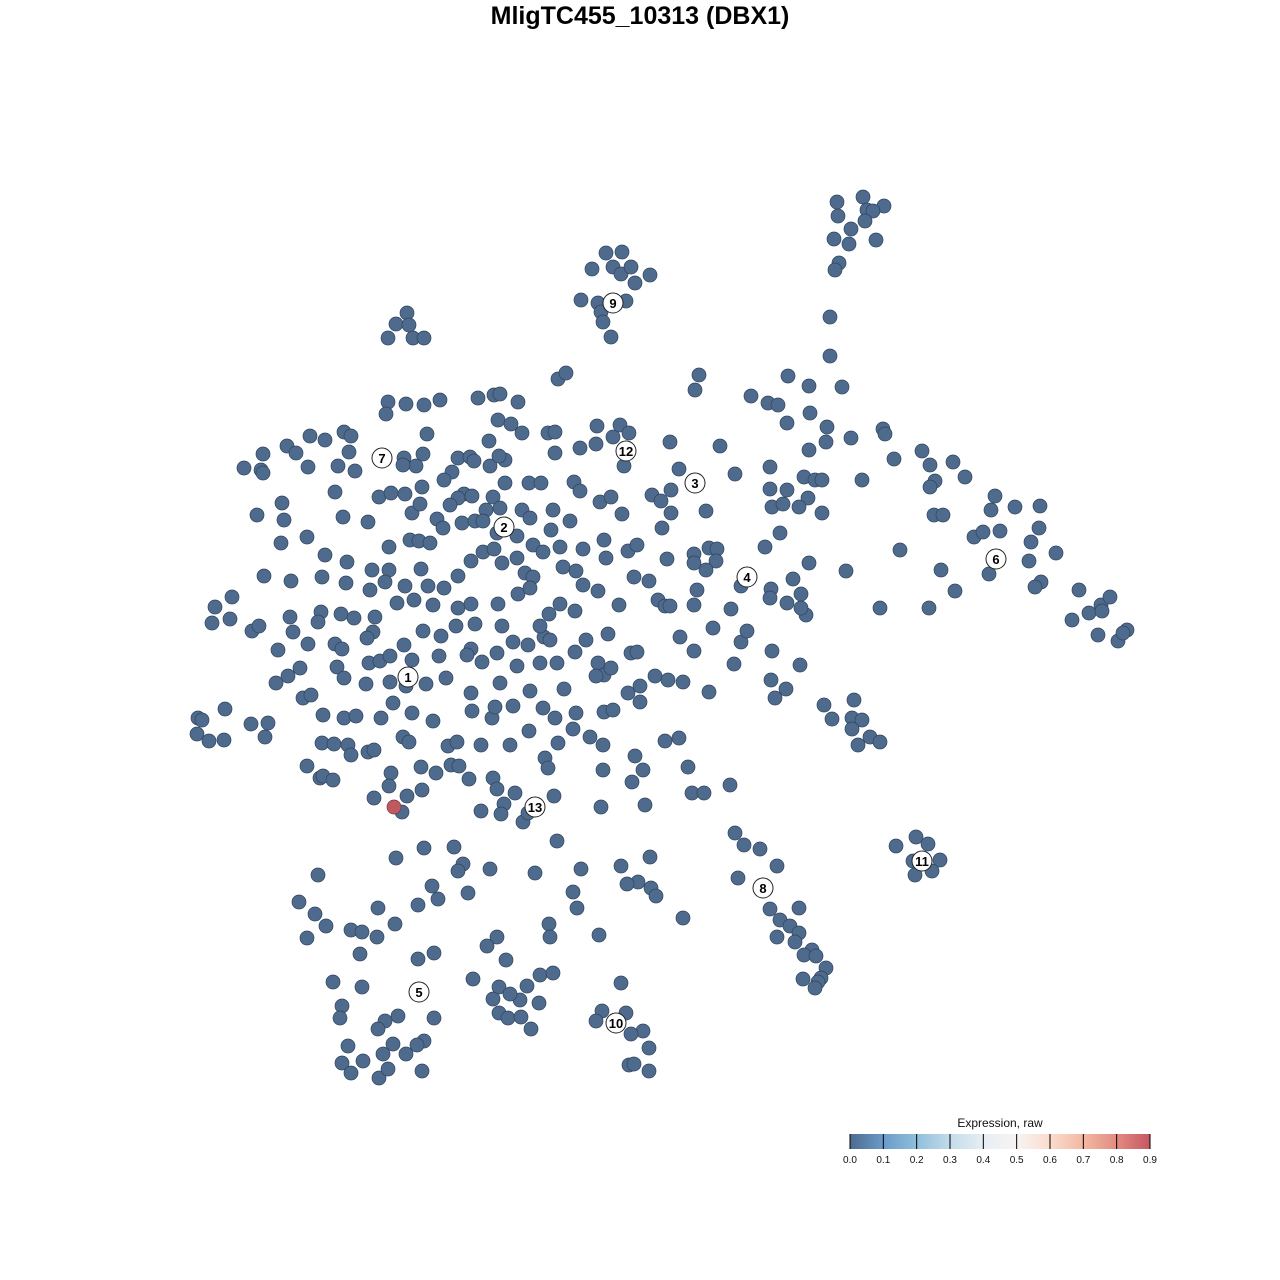 The width and height of the screenshot is (1280, 1280). Describe the element at coordinates (883, 1160) in the screenshot. I see `legend-tick-label: 0.1` at that location.